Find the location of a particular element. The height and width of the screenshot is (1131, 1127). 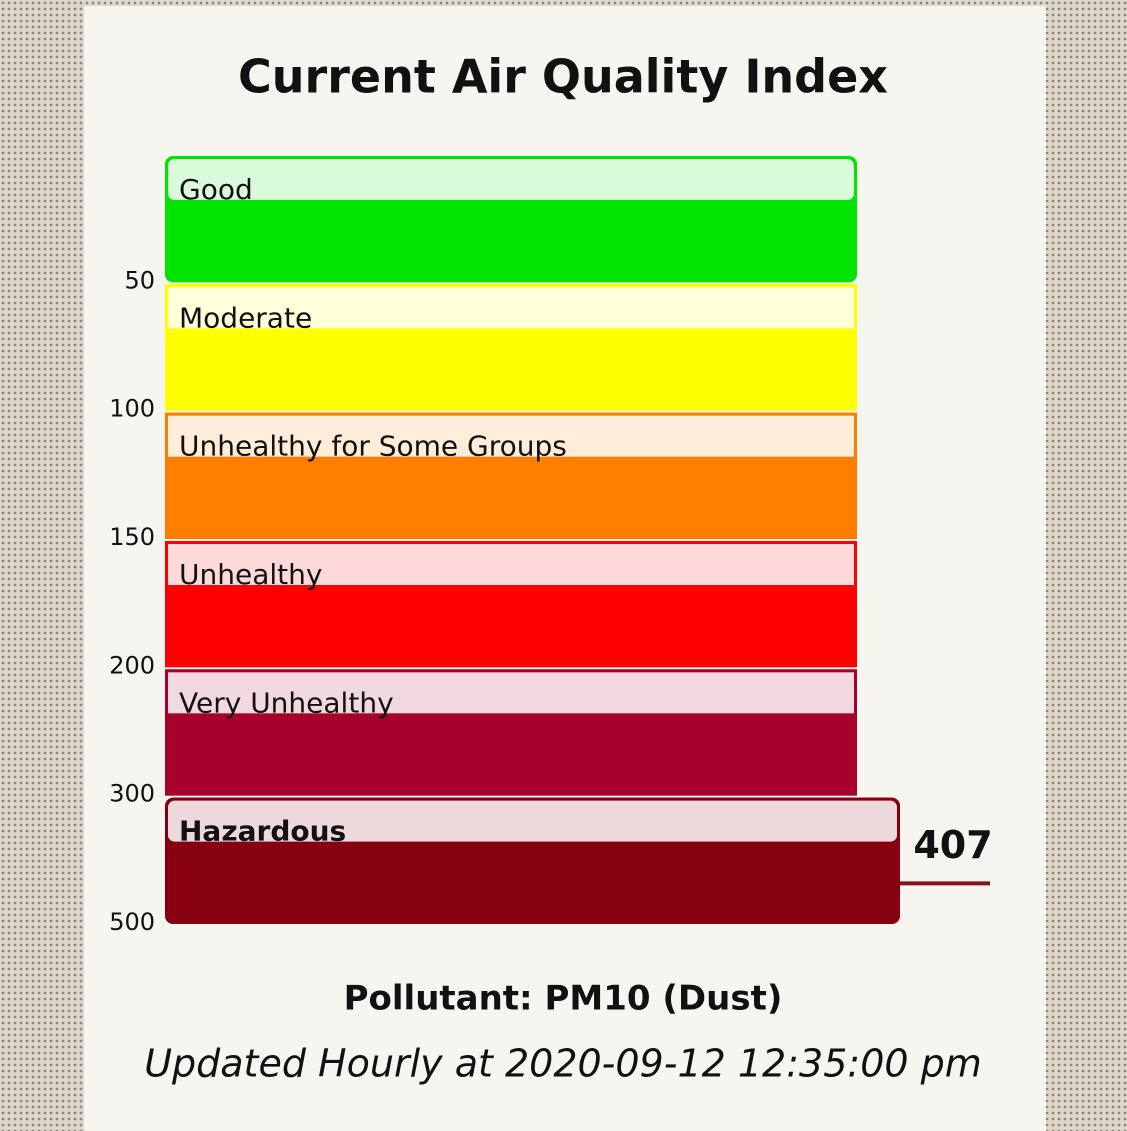

y-tick-label: 200 is located at coordinates (132, 665).